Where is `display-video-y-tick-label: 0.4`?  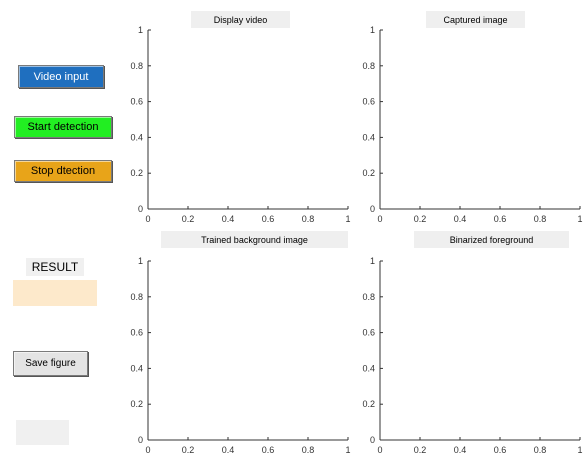 display-video-y-tick-label: 0.4 is located at coordinates (136, 137).